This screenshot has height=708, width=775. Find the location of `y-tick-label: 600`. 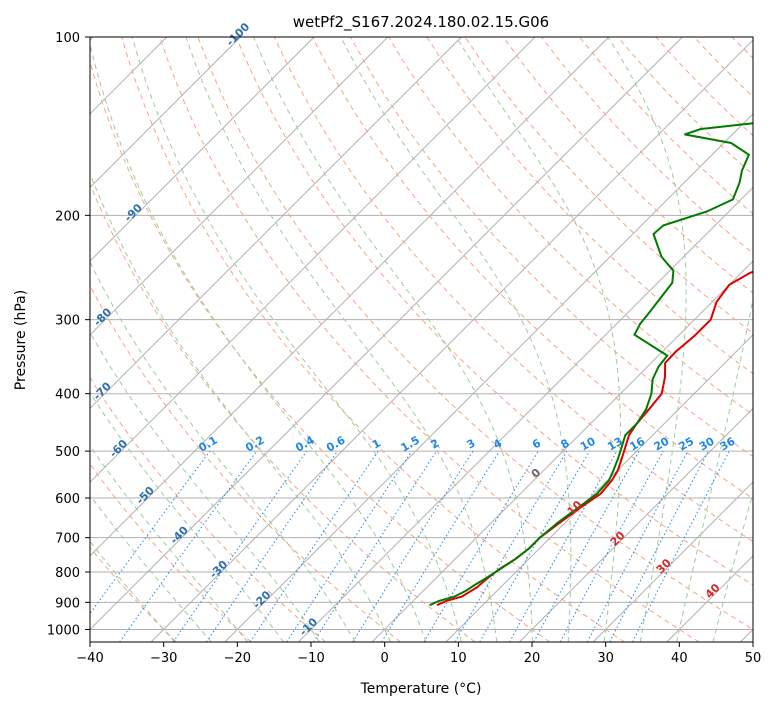

y-tick-label: 600 is located at coordinates (67, 499).